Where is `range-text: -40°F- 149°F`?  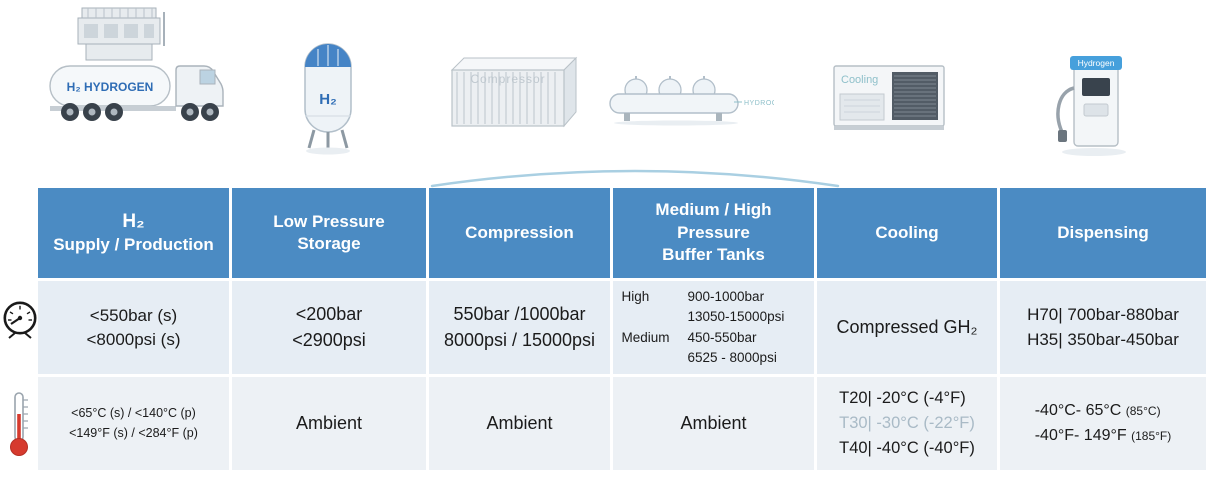
range-text: -40°F- 149°F is located at coordinates (1083, 435).